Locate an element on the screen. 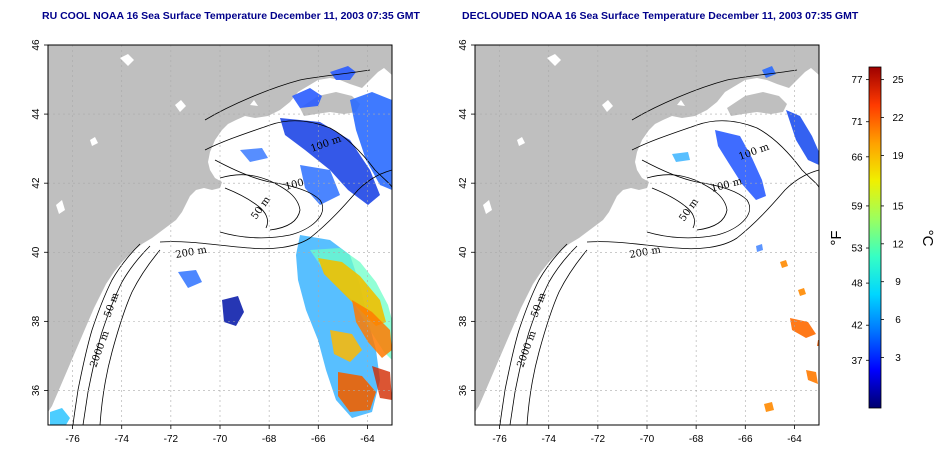  fahrenheit-tick-label: 59 is located at coordinates (857, 206).